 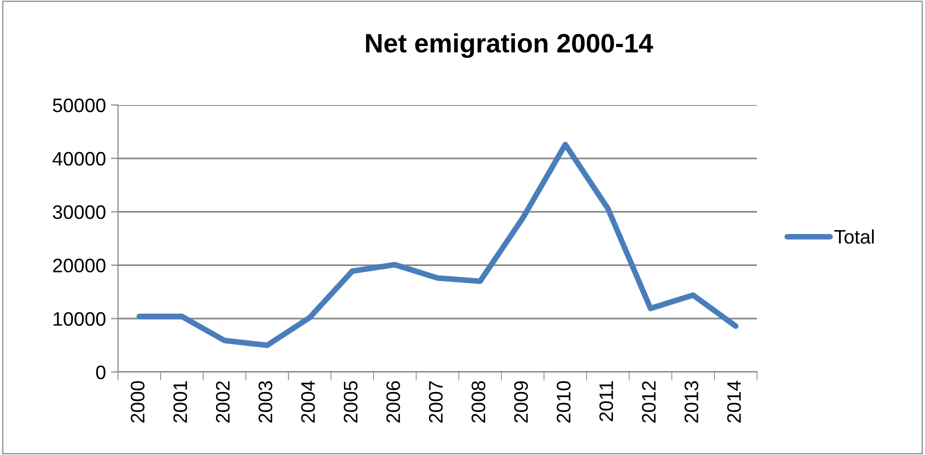 I want to click on x-tick-label: 2005, so click(x=351, y=402).